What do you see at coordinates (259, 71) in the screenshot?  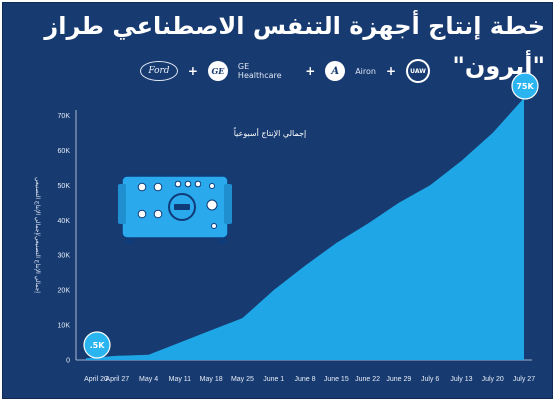 I see `ge-healthcare-label: GE Healthcare` at bounding box center [259, 71].